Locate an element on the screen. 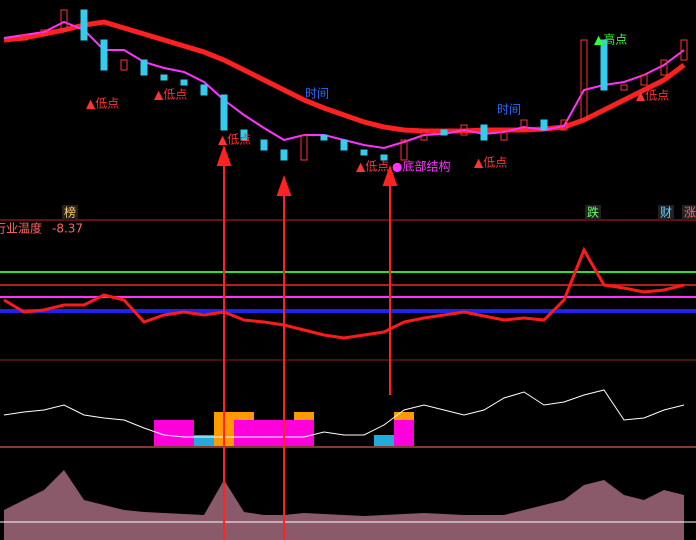  marker: 财 is located at coordinates (666, 213).